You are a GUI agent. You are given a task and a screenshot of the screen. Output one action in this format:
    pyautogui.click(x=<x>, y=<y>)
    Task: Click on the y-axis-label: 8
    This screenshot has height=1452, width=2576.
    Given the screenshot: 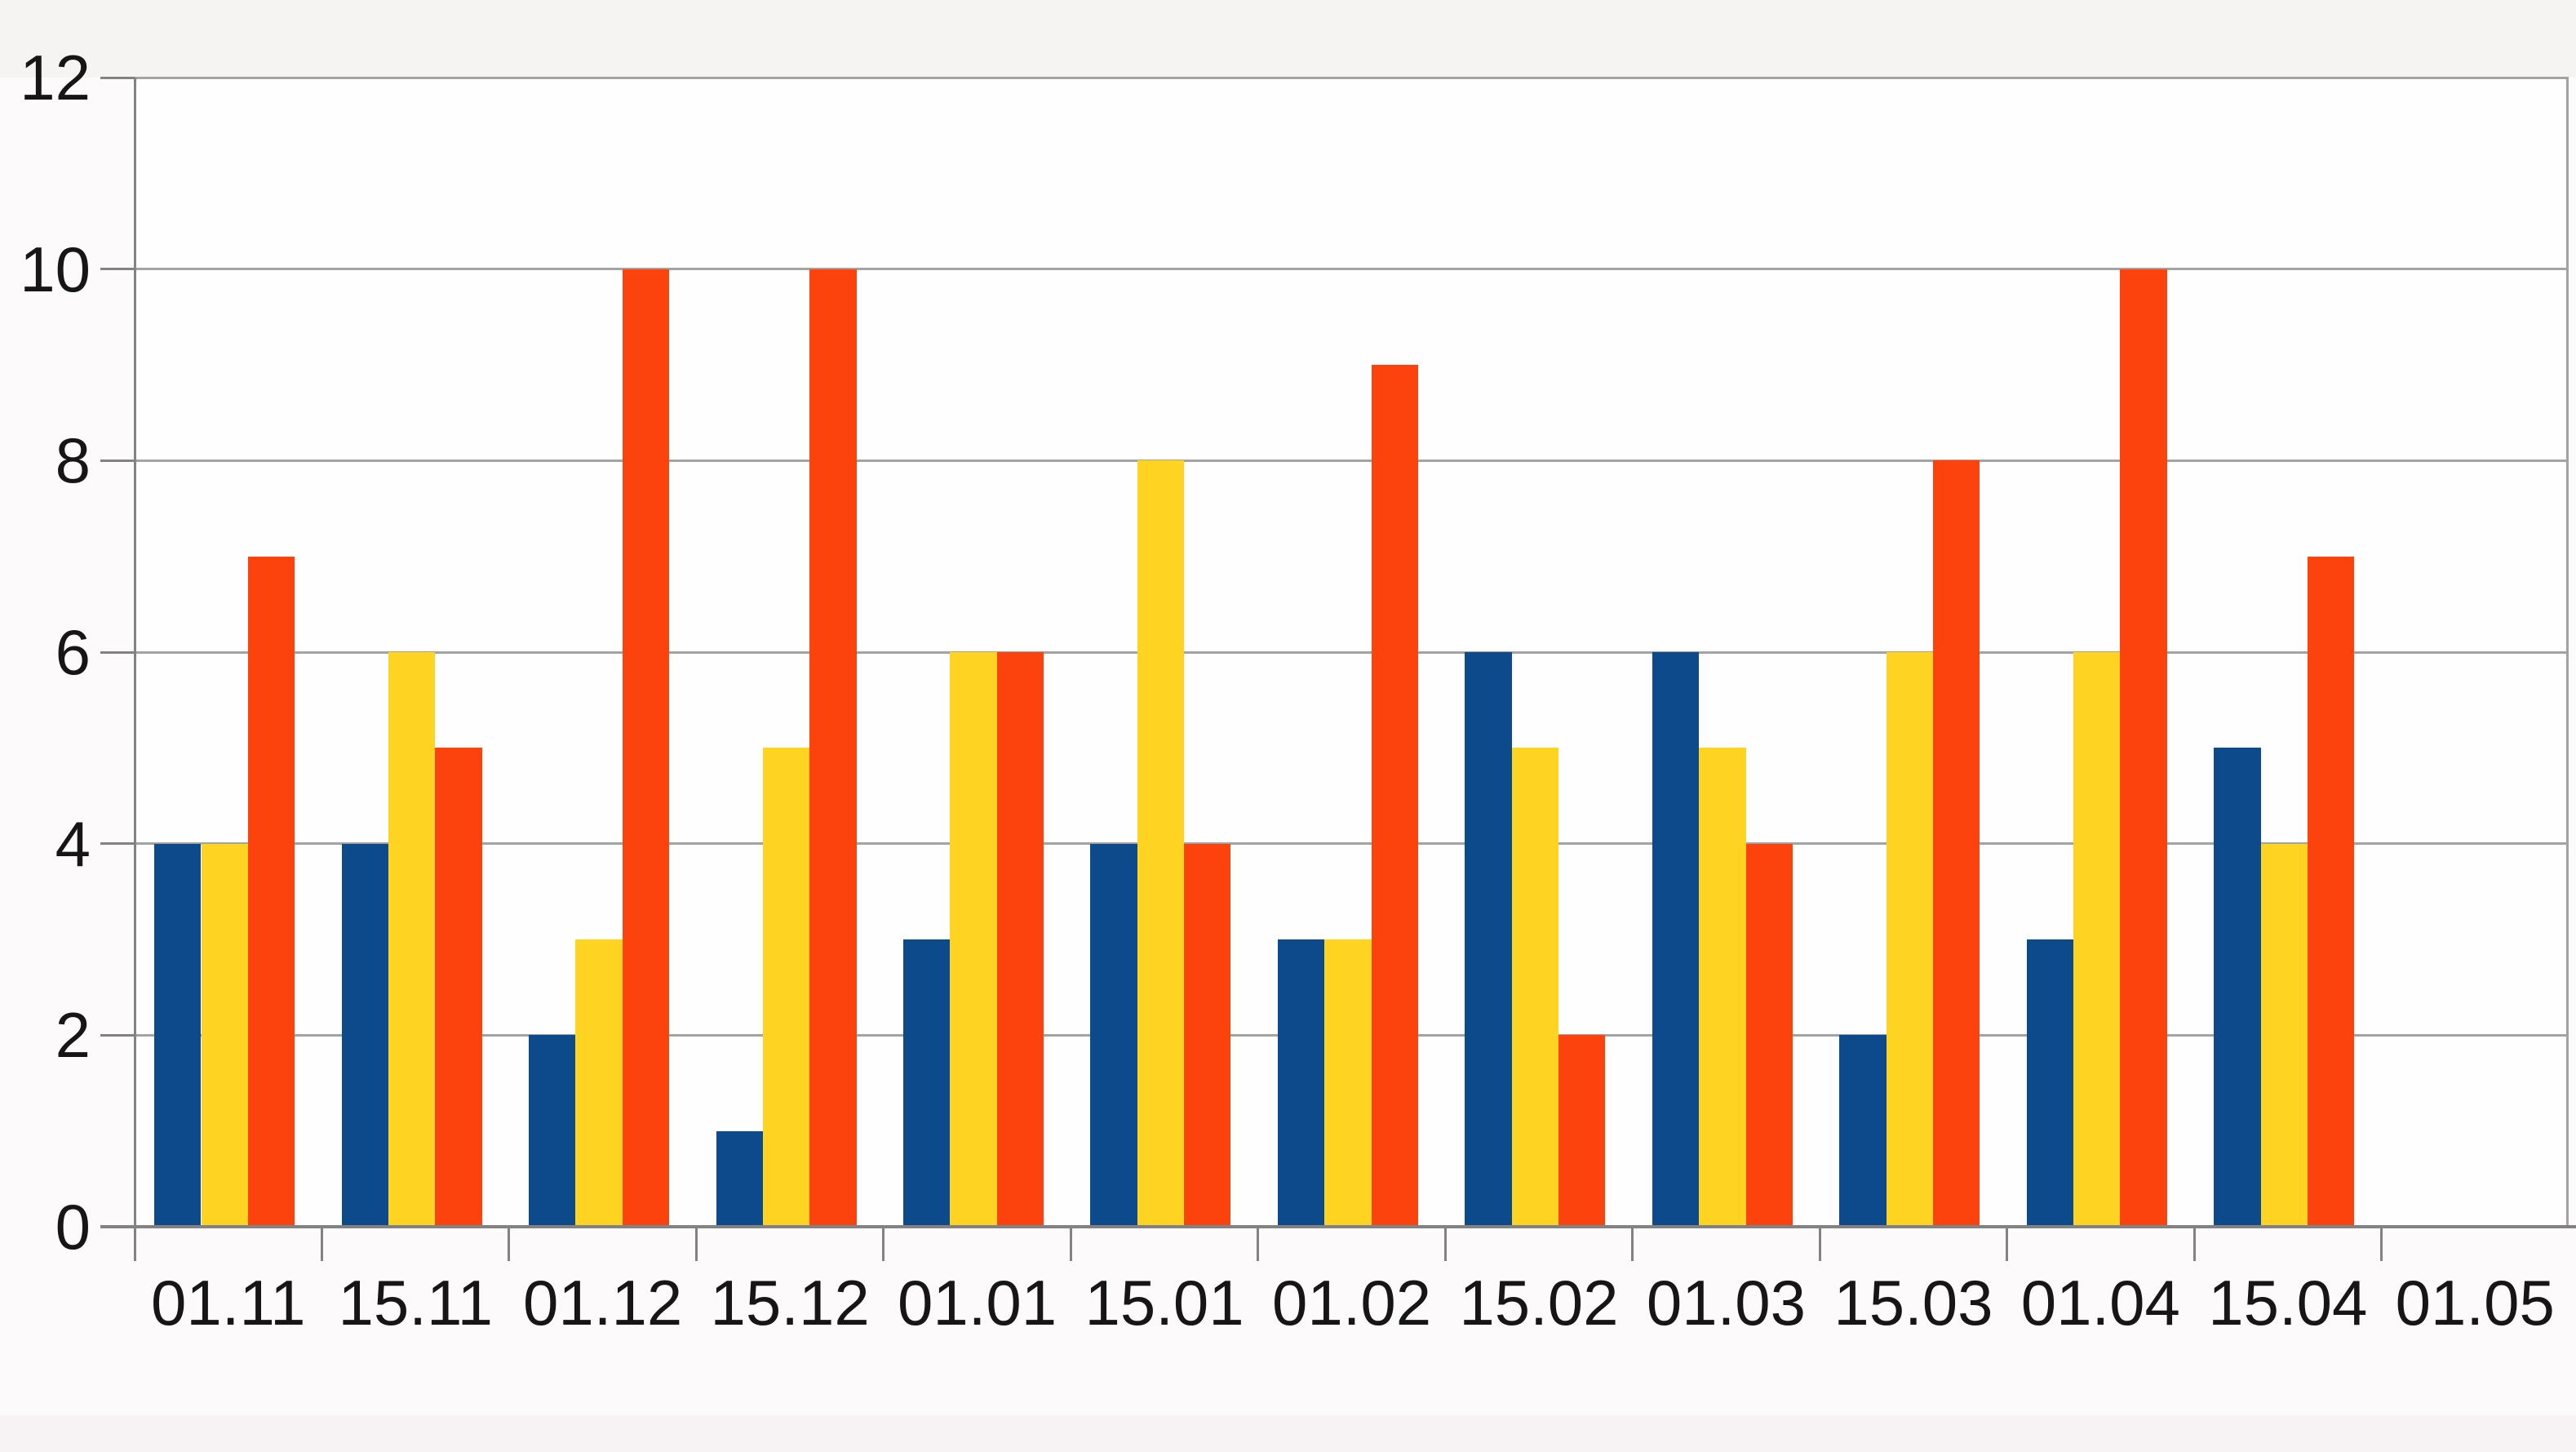 What is the action you would take?
    pyautogui.click(x=73, y=460)
    